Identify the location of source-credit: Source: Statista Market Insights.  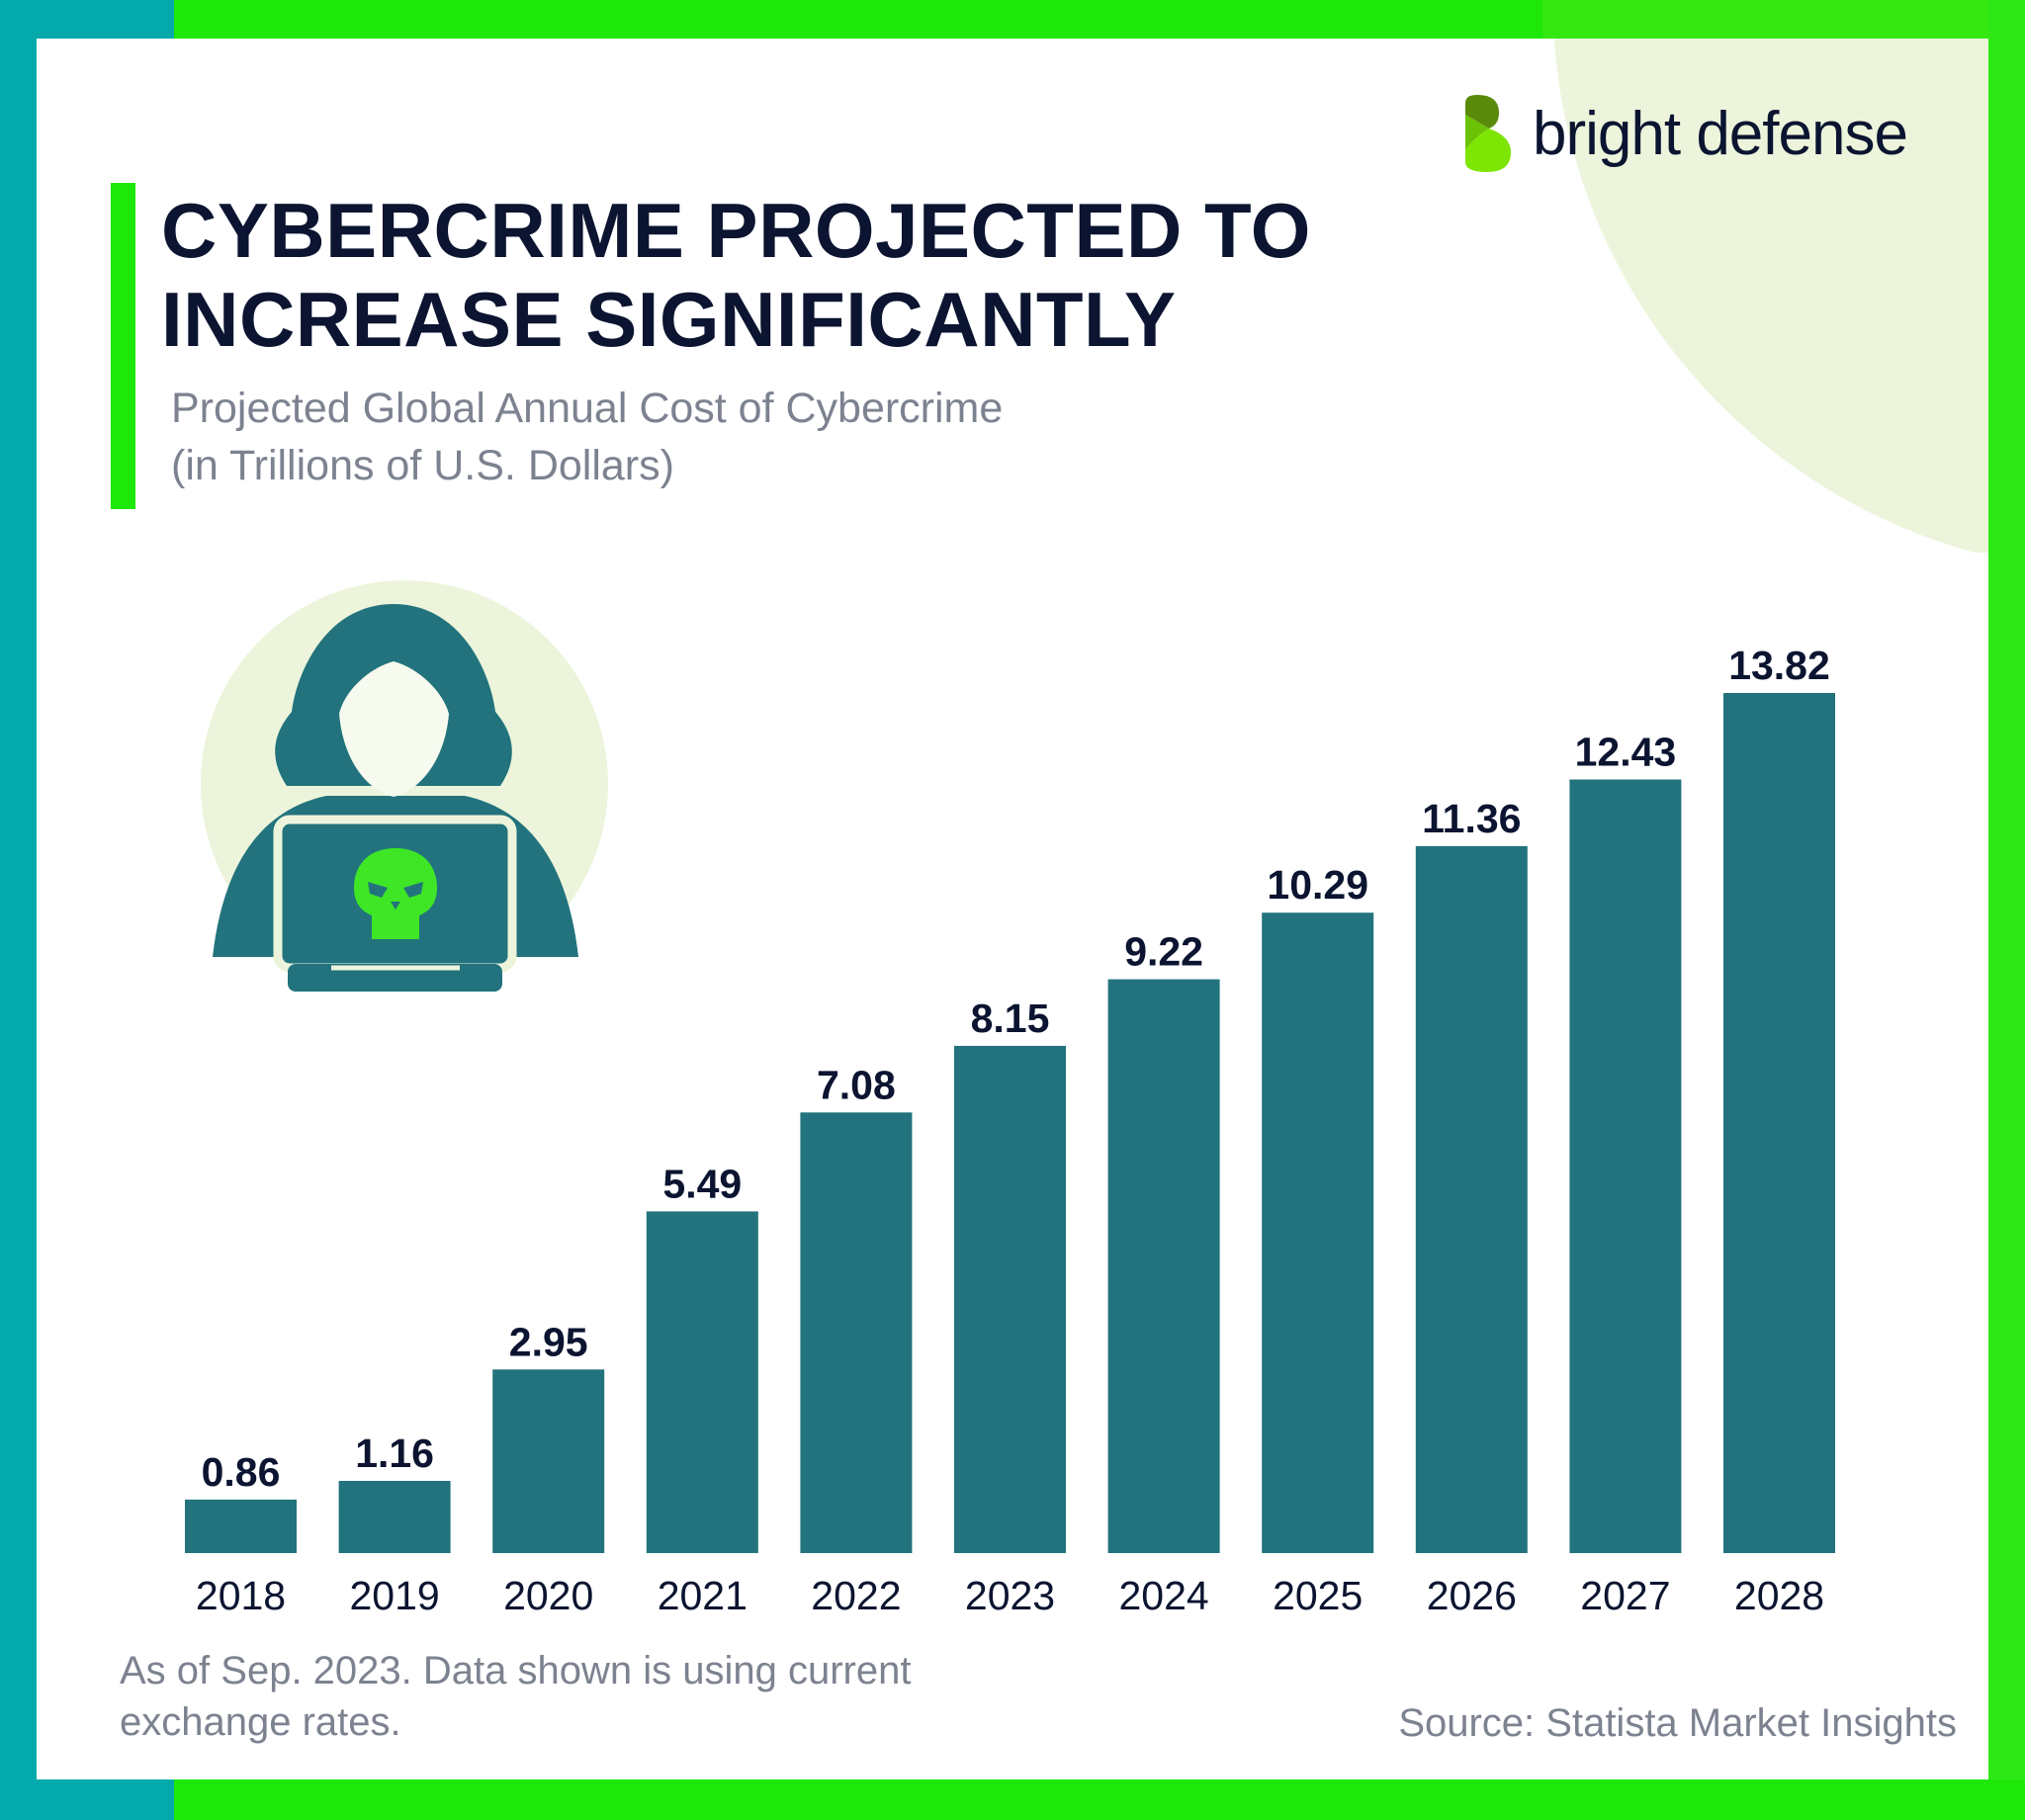
(1677, 1723).